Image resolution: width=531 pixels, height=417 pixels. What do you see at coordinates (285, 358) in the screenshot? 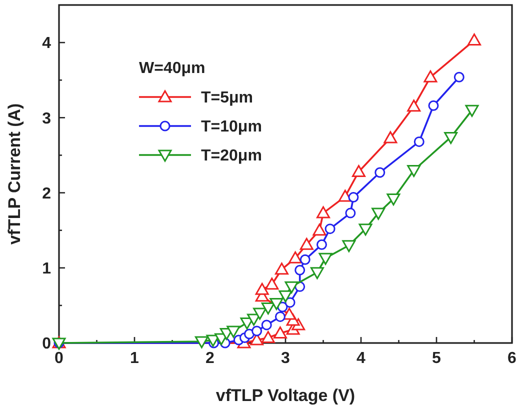
I see `x-tick-label: 3` at bounding box center [285, 358].